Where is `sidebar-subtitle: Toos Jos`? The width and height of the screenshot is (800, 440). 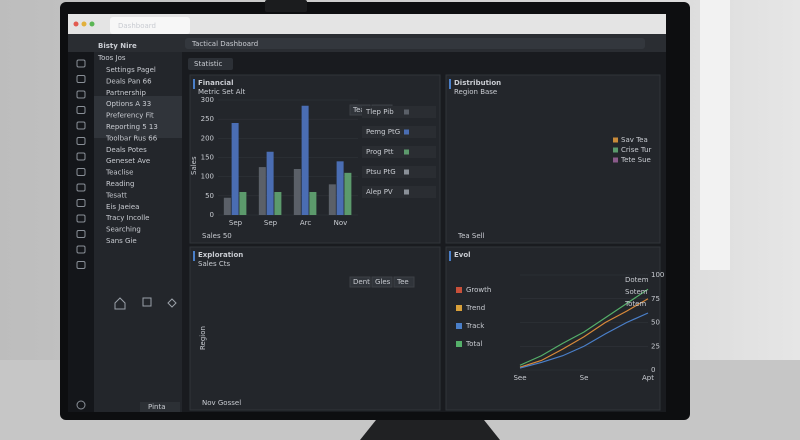
sidebar-subtitle: Toos Jos is located at coordinates (111, 58).